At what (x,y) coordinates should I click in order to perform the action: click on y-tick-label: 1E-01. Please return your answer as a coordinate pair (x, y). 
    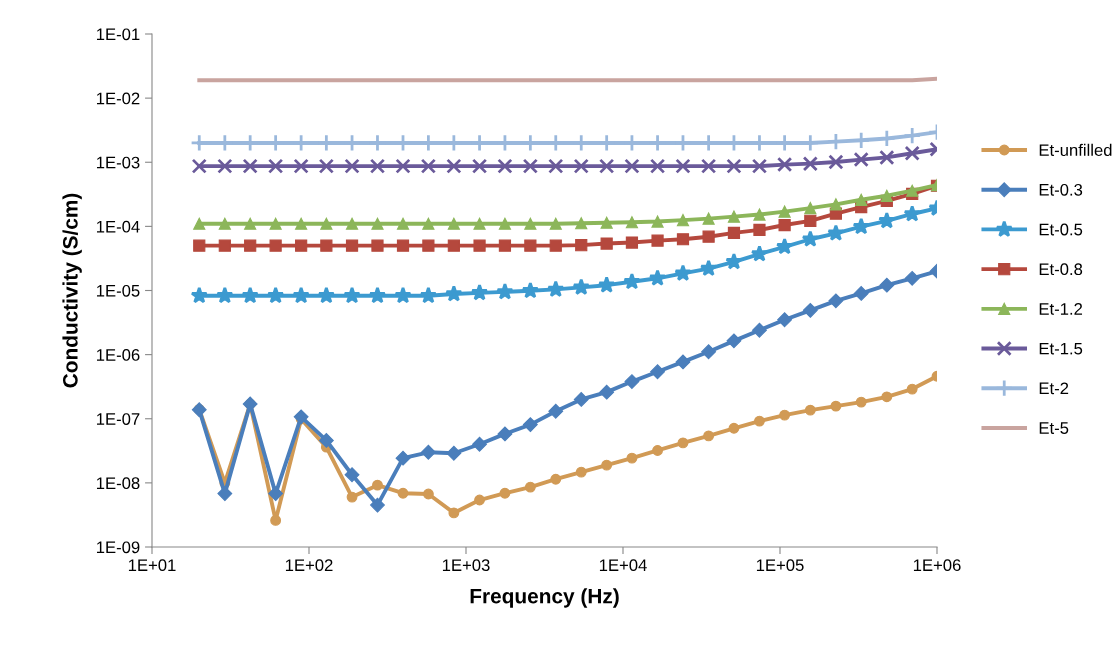
    Looking at the image, I should click on (118, 34).